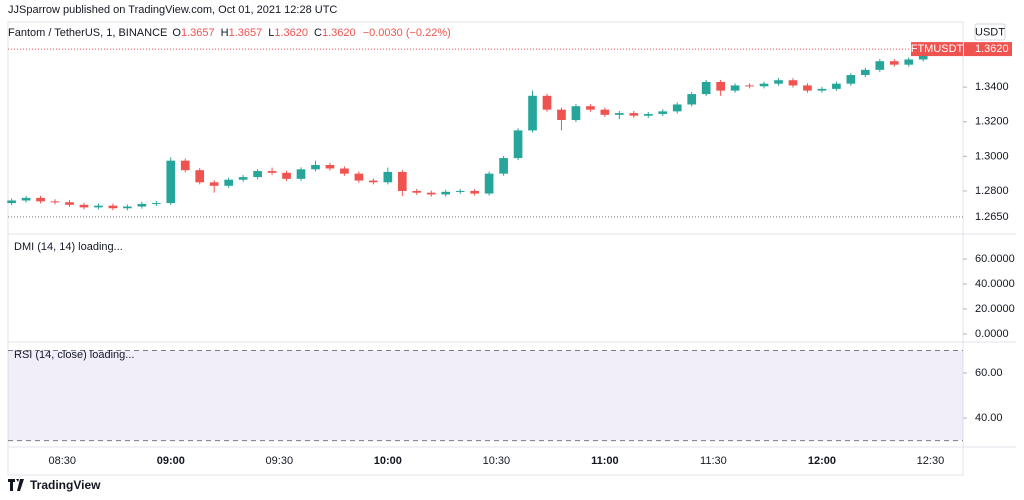 The image size is (1024, 500). What do you see at coordinates (176, 33) in the screenshot?
I see `ohlc-key: O` at bounding box center [176, 33].